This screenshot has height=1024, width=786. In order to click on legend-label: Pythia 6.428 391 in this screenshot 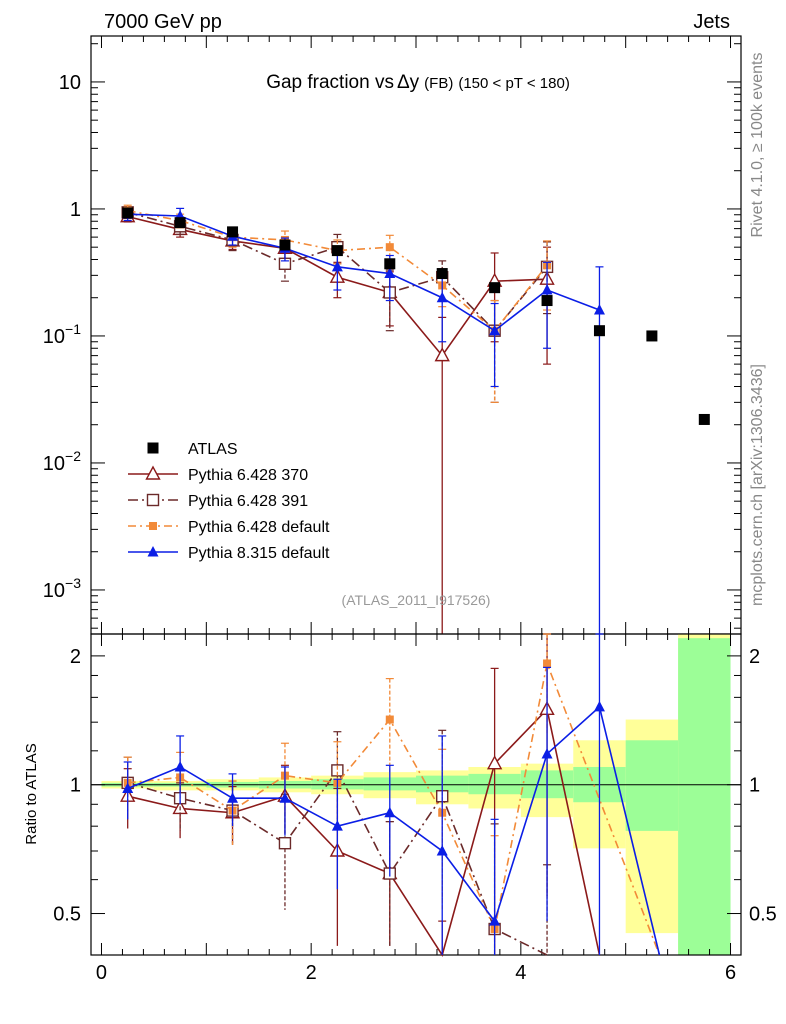, I will do `click(248, 501)`.